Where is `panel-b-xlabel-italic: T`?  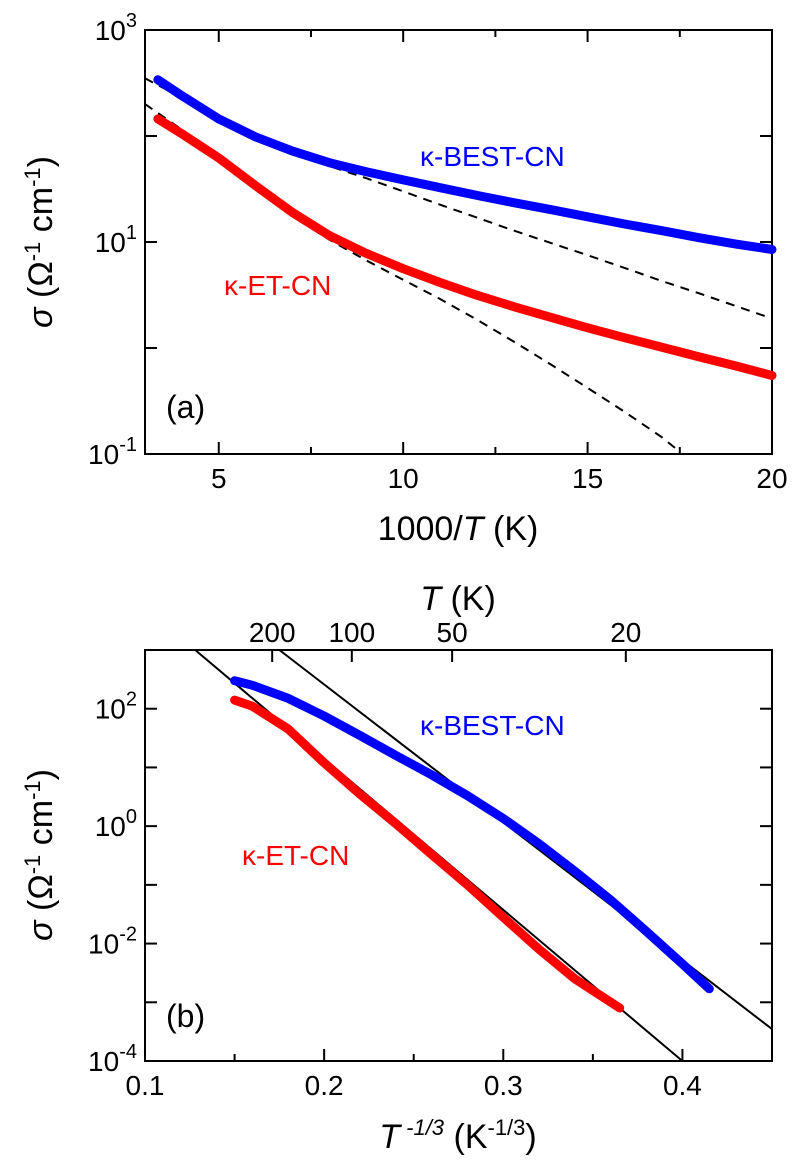 panel-b-xlabel-italic: T is located at coordinates (390, 1137).